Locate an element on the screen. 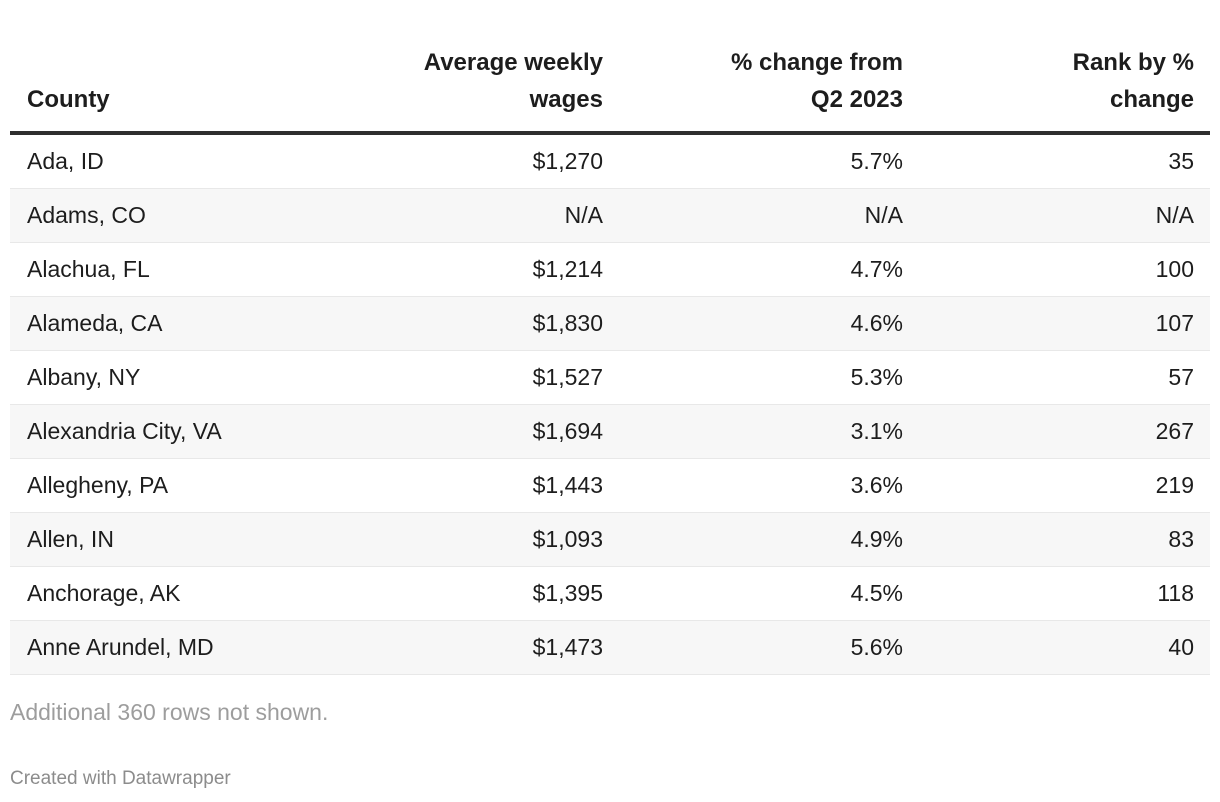  table-row: Adams, CO N/A N/A N/A is located at coordinates (610, 215).